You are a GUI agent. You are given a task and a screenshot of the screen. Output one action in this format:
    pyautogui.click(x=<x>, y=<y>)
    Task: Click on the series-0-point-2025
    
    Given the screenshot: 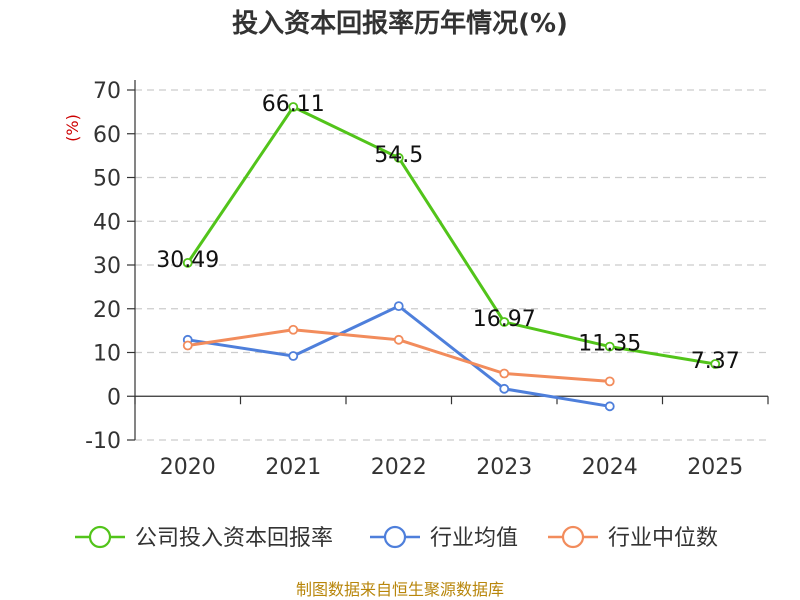 What is the action you would take?
    pyautogui.click(x=715, y=364)
    